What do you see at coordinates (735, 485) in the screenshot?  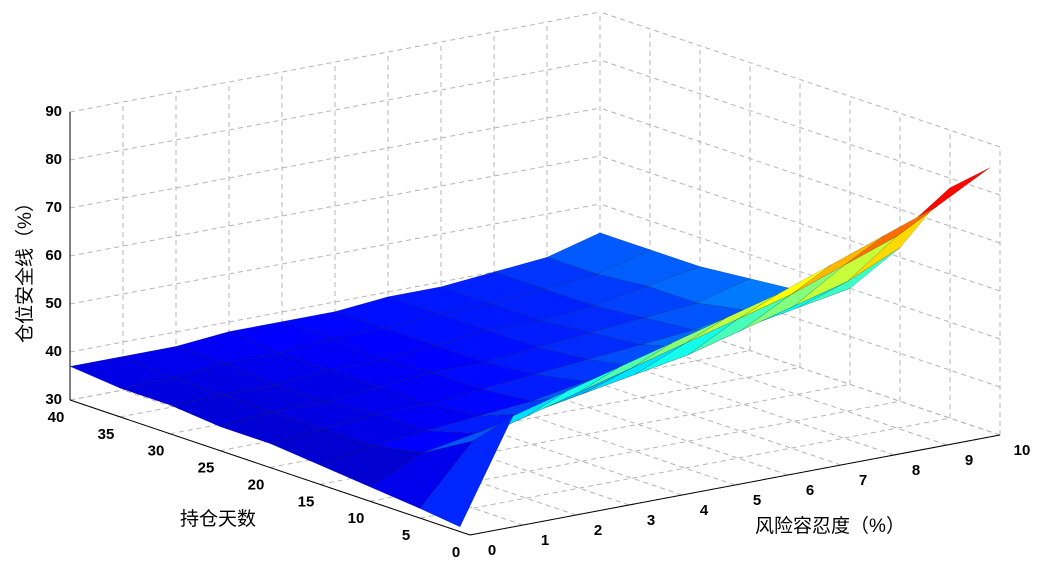 I see `x-axis` at bounding box center [735, 485].